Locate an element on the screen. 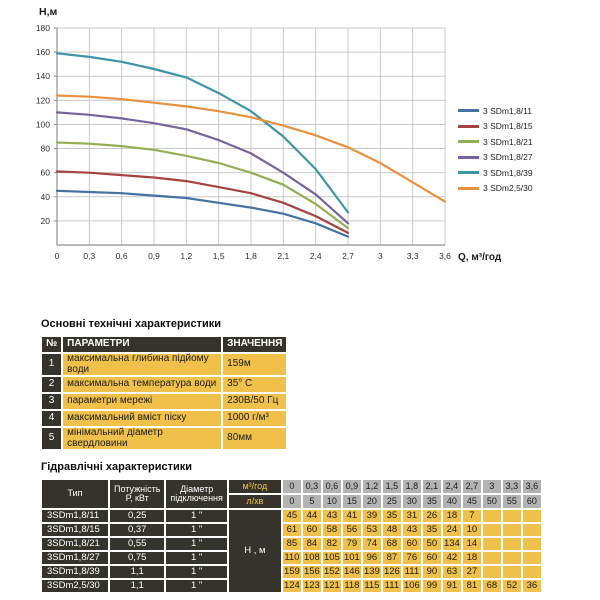 Image resolution: width=600 pixels, height=600 pixels. spec-num: 3 is located at coordinates (52, 401).